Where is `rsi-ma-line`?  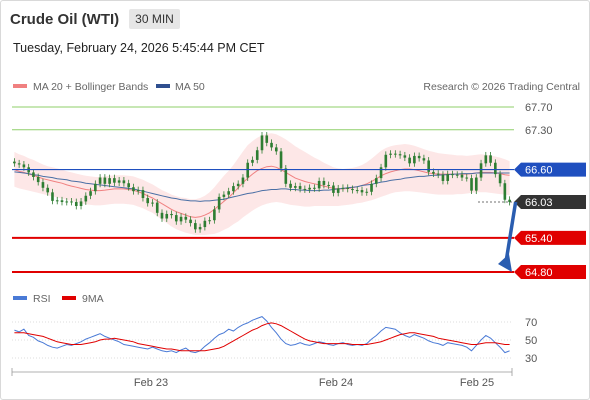
rsi-ma-line is located at coordinates (262, 337).